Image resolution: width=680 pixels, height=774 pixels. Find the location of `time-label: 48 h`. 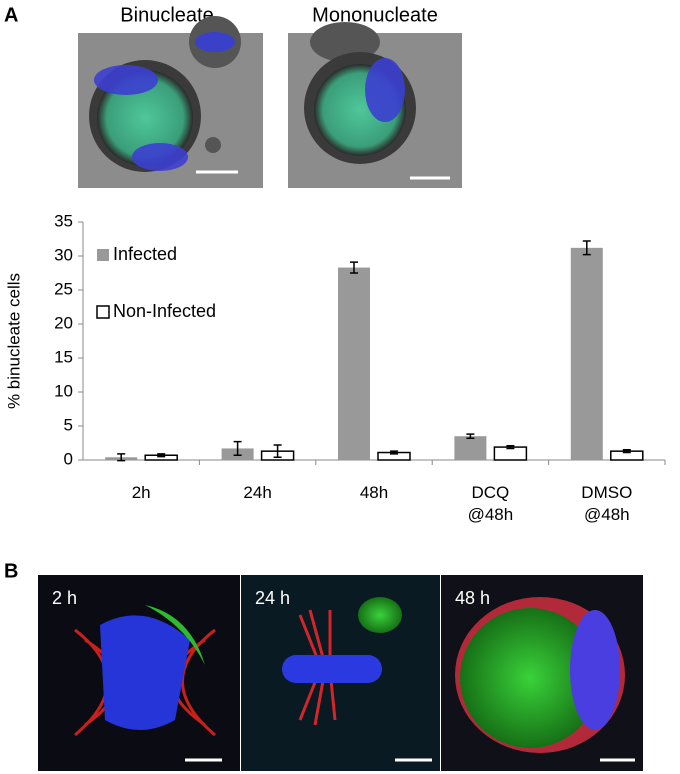

time-label: 48 h is located at coordinates (472, 598).